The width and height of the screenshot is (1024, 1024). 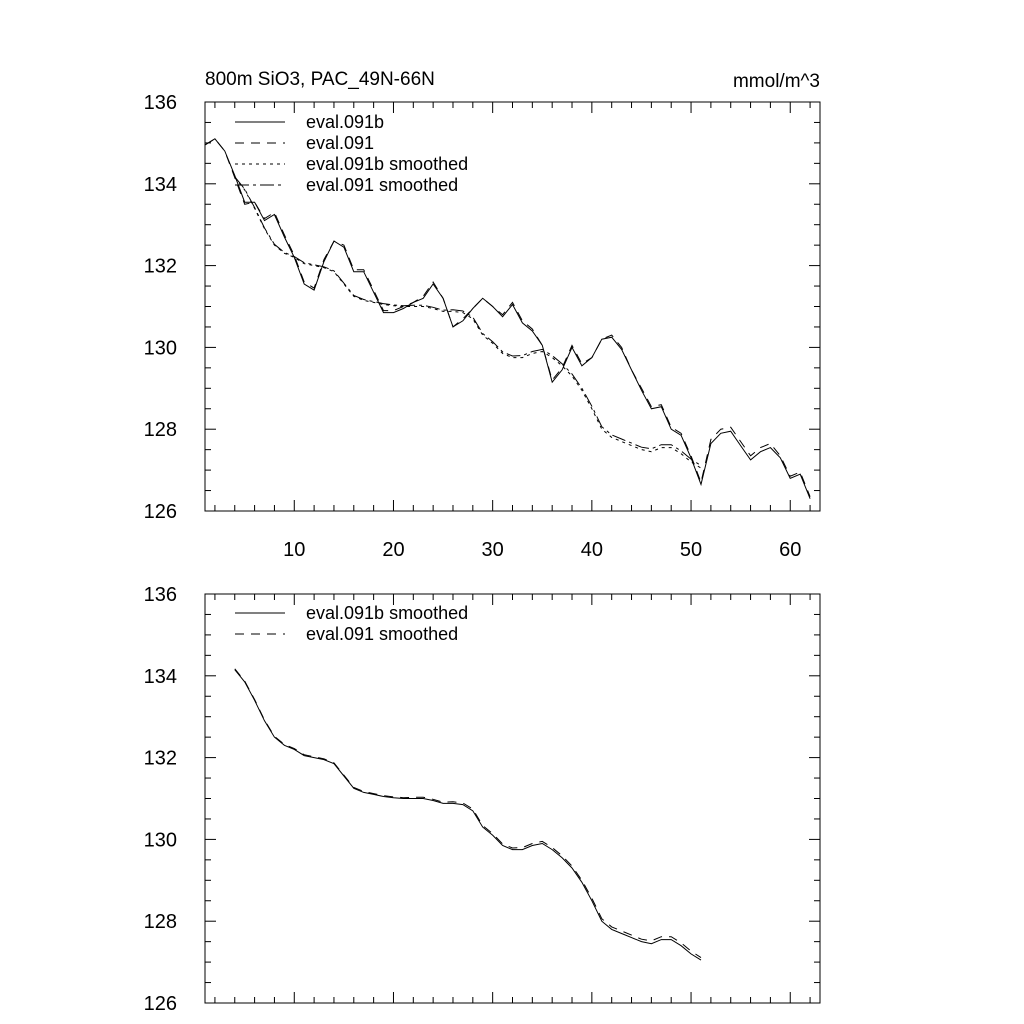 What do you see at coordinates (776, 81) in the screenshot?
I see `units-label: mmol/m^3` at bounding box center [776, 81].